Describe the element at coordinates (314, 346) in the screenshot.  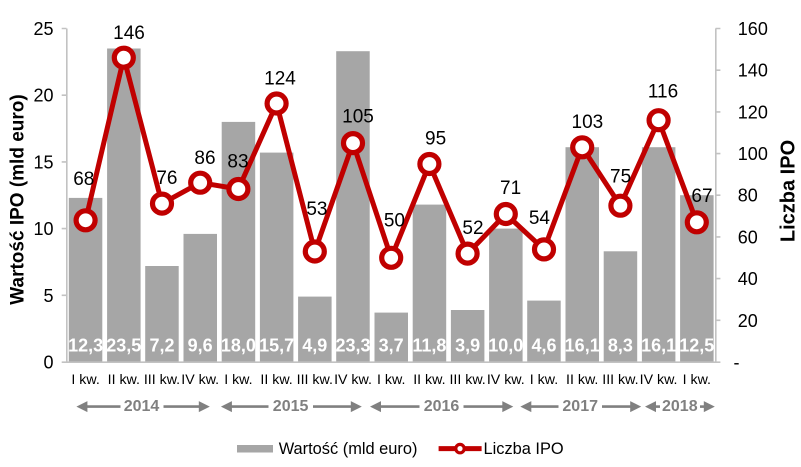
I see `svg-text: 4,9` at that location.